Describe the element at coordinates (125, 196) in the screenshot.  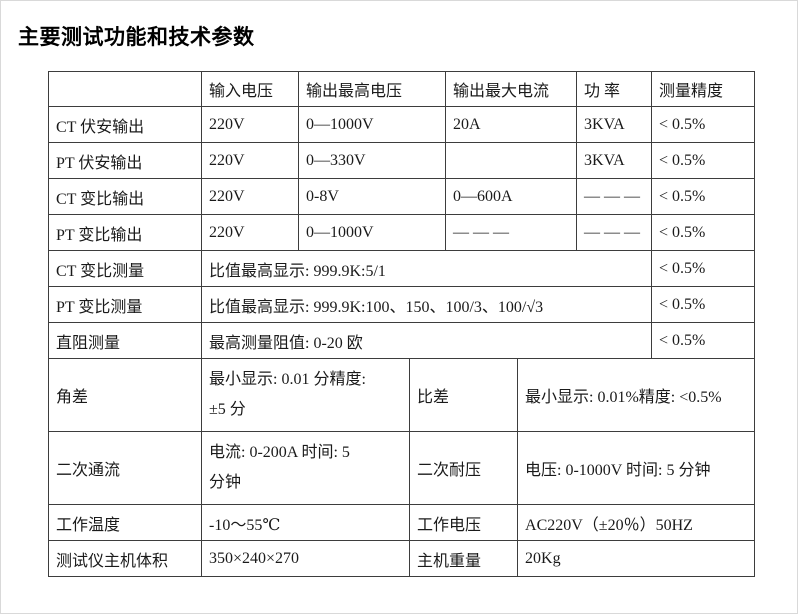
I see `row-label: CT 变比输出` at that location.